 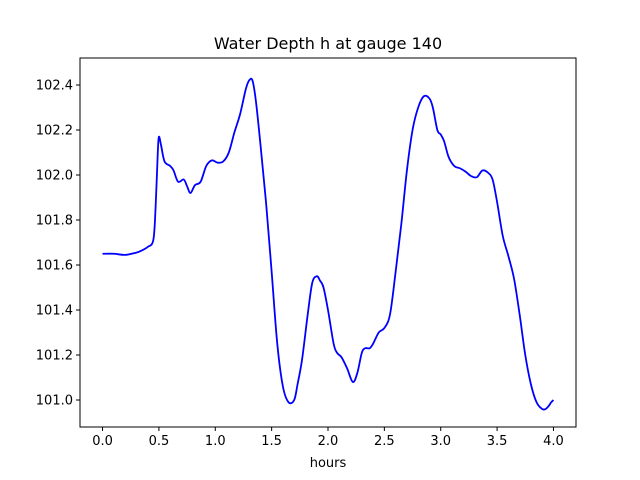 What do you see at coordinates (215, 441) in the screenshot?
I see `x-tick-label: 1.0` at bounding box center [215, 441].